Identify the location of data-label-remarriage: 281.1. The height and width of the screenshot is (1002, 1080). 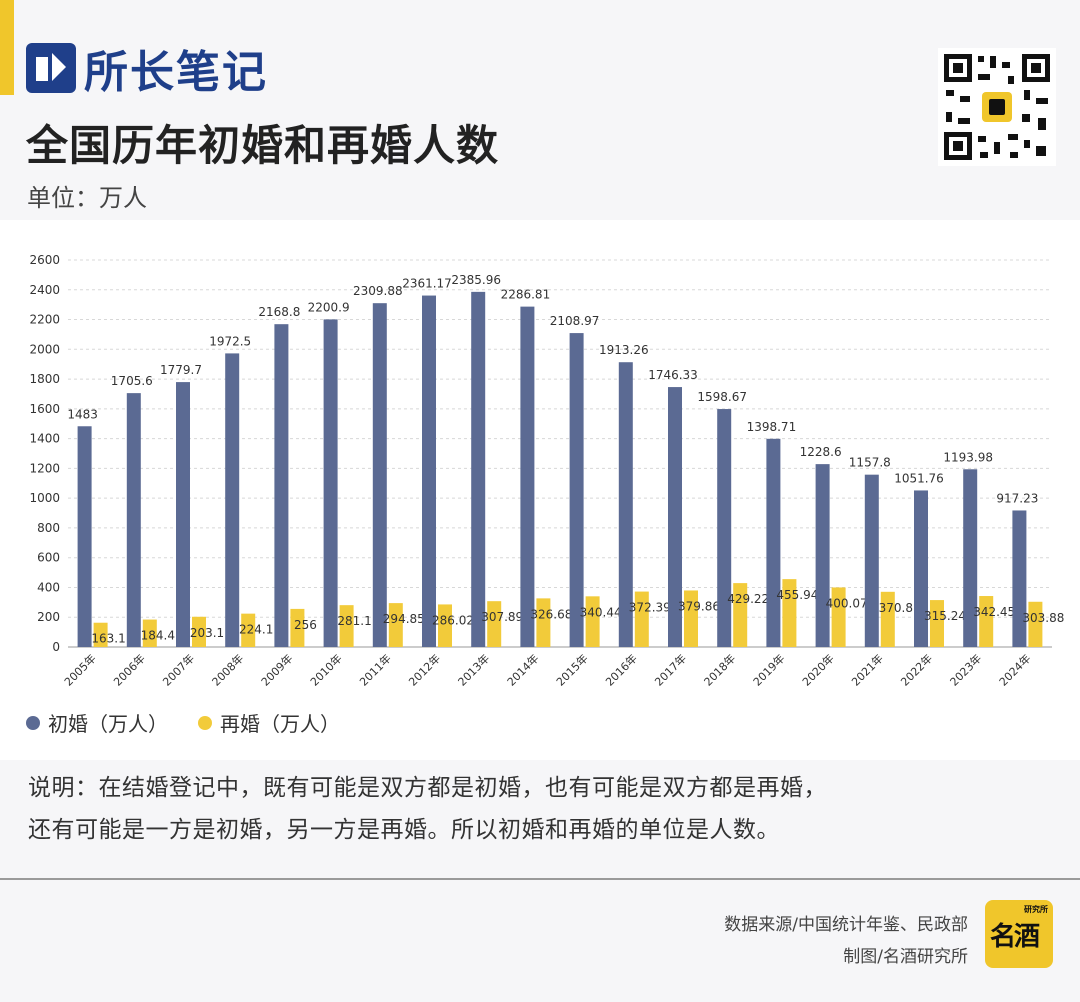
(354, 621).